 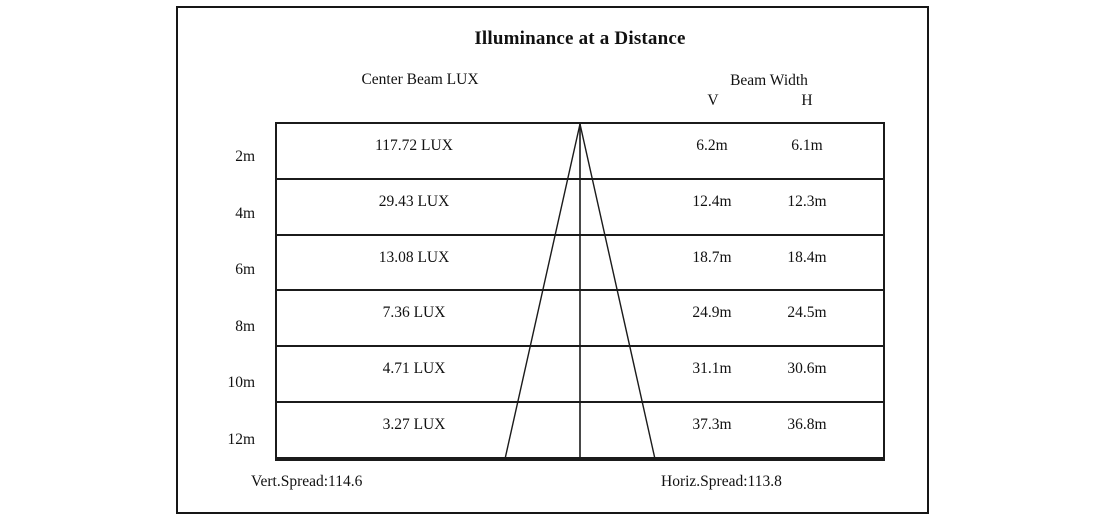 I want to click on table-row: 13.08 LUX 18.7m 18.4m, so click(x=580, y=264).